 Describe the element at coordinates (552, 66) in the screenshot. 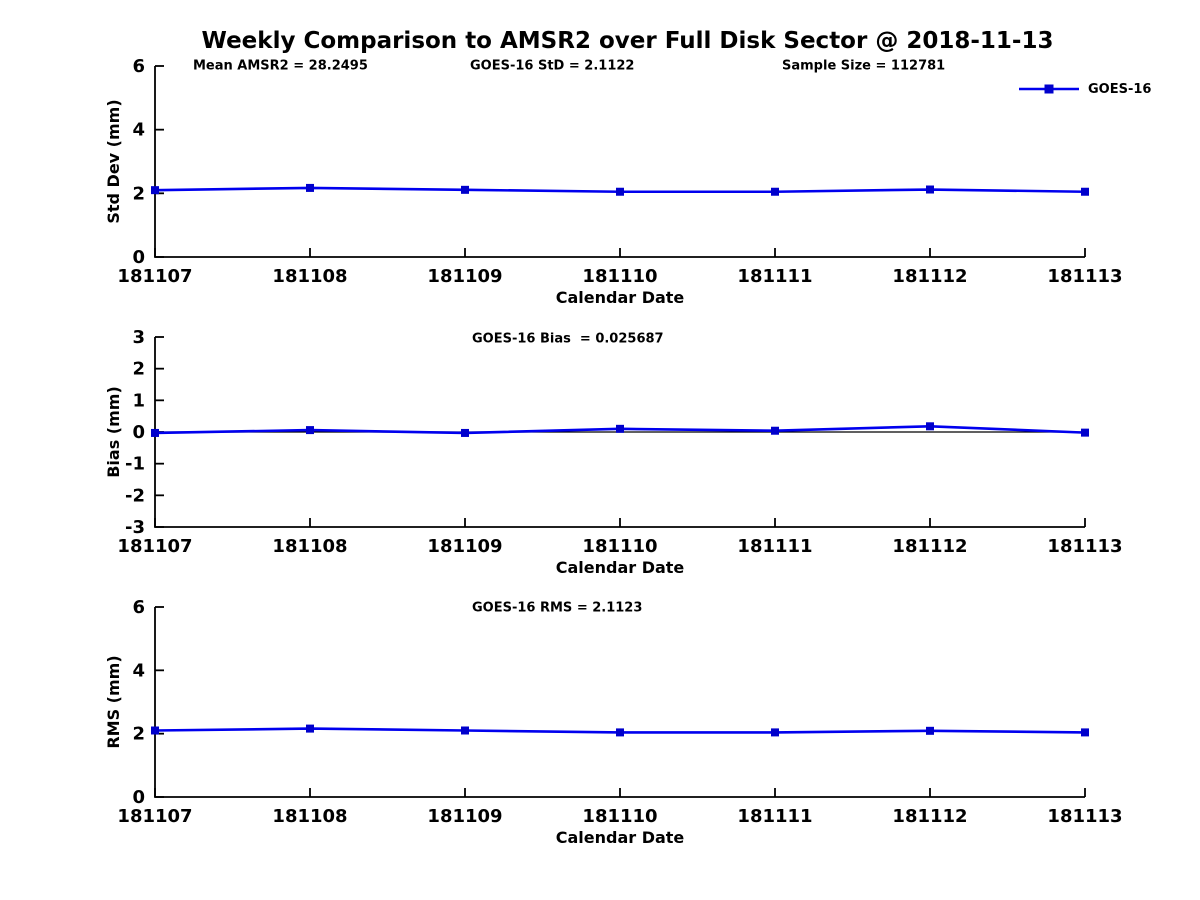

I see `panel-annotation: GOES-16 StD = 2.1122` at that location.